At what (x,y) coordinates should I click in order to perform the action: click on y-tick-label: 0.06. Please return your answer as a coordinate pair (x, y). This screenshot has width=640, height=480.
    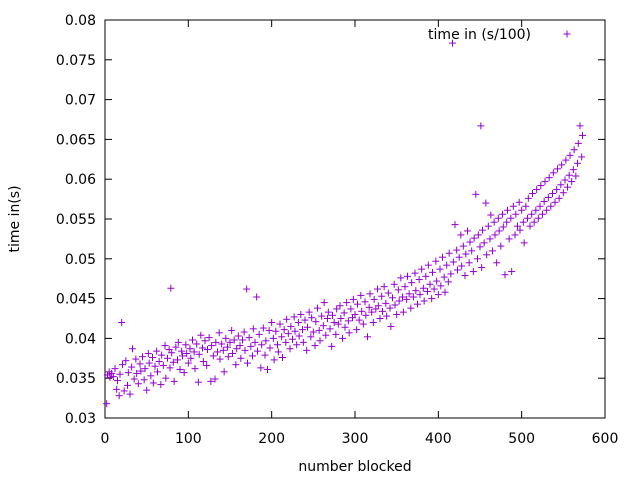
    Looking at the image, I should click on (80, 180).